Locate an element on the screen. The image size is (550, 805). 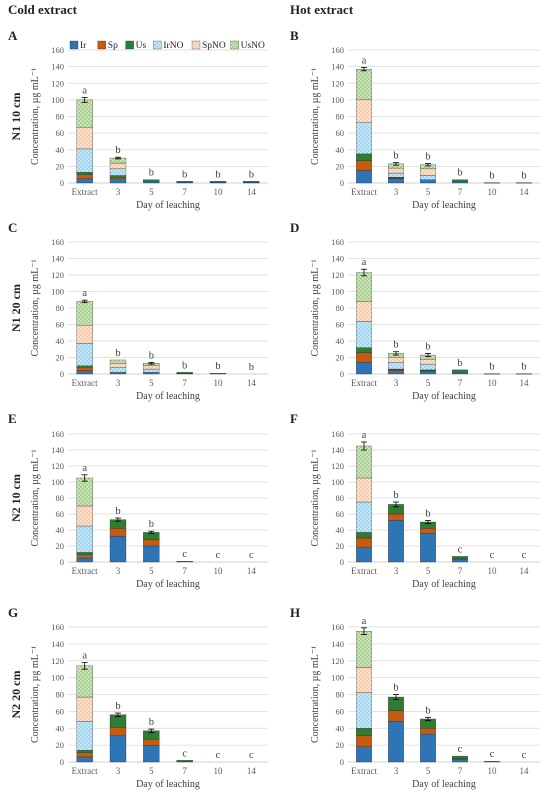
x-tick-label: 3 is located at coordinates (396, 383).